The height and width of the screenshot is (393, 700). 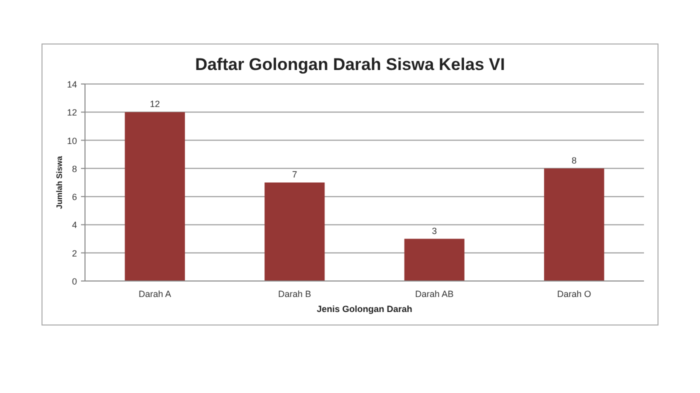 I want to click on data-label: 7, so click(x=295, y=175).